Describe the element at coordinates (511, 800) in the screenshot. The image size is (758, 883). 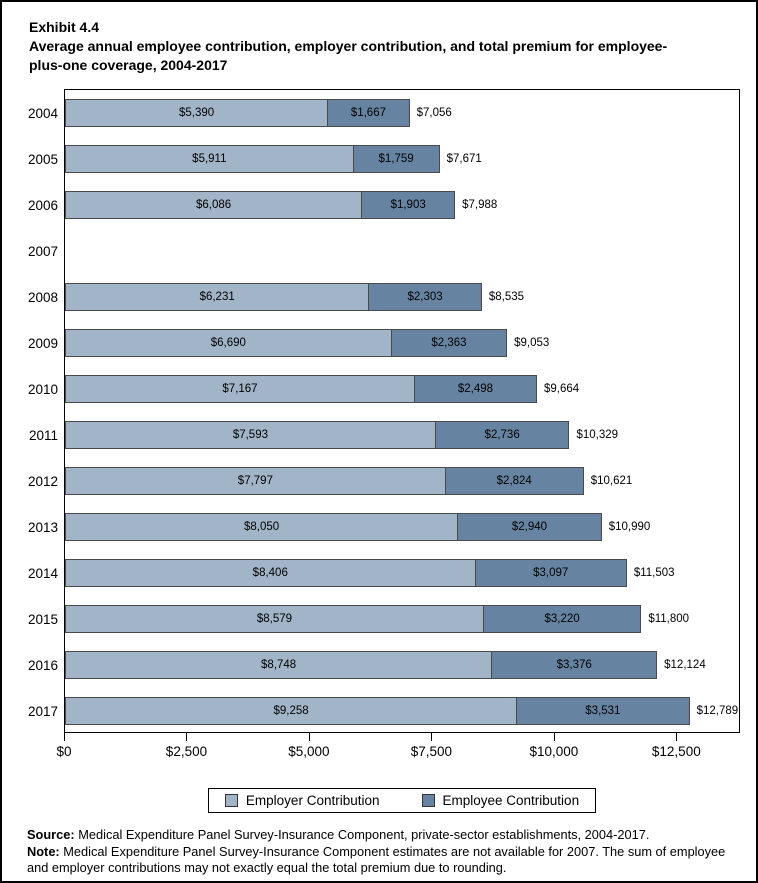
I see `legend-label-employee: Employee Contribution` at that location.